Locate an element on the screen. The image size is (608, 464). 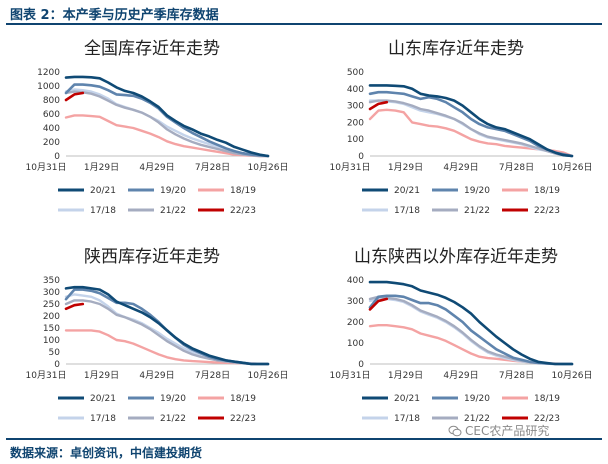
chart-title: 陕西库存近年走势 is located at coordinates (152, 257).